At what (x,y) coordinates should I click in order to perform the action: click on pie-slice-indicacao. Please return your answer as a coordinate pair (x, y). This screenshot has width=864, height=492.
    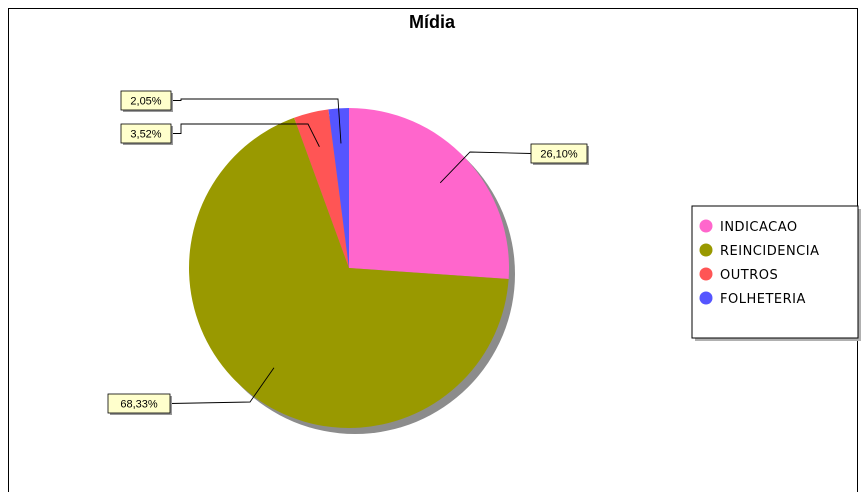
    Looking at the image, I should click on (429, 194).